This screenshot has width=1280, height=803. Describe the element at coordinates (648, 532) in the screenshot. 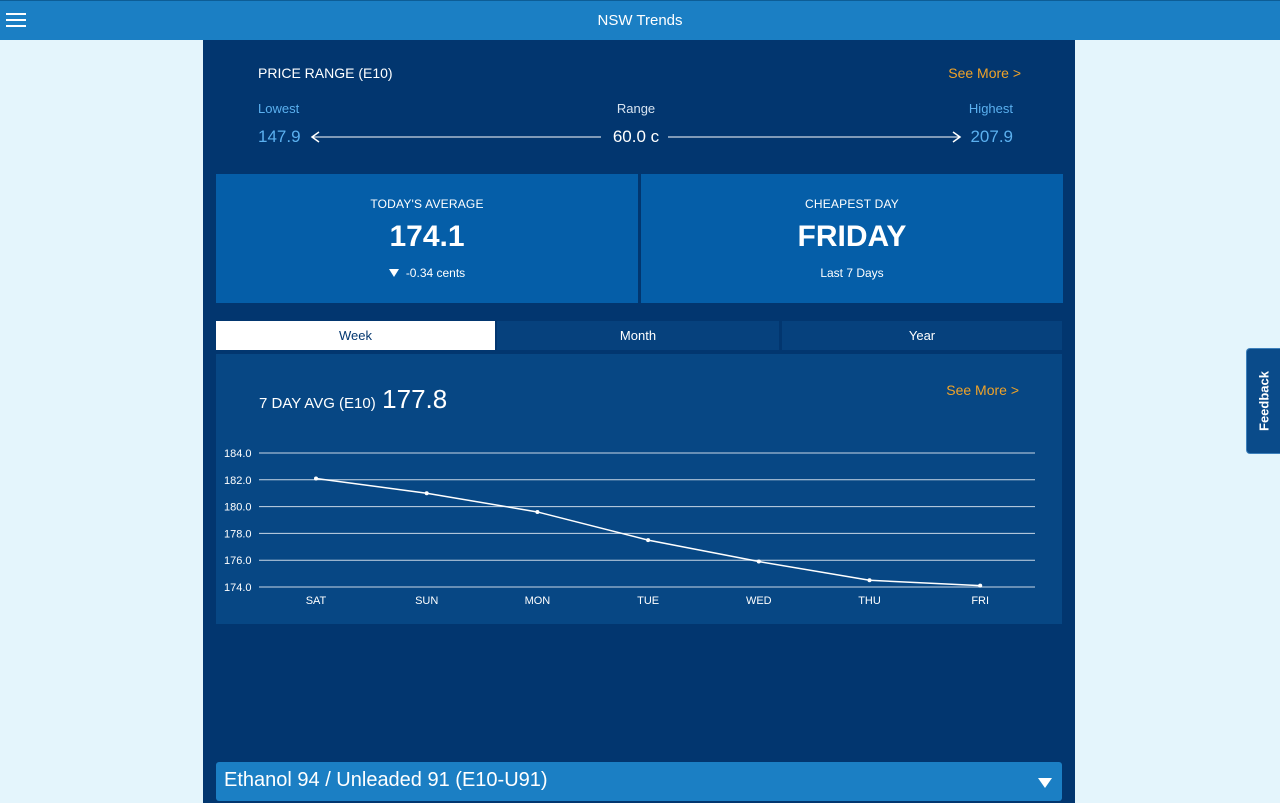

I see `series-line` at that location.